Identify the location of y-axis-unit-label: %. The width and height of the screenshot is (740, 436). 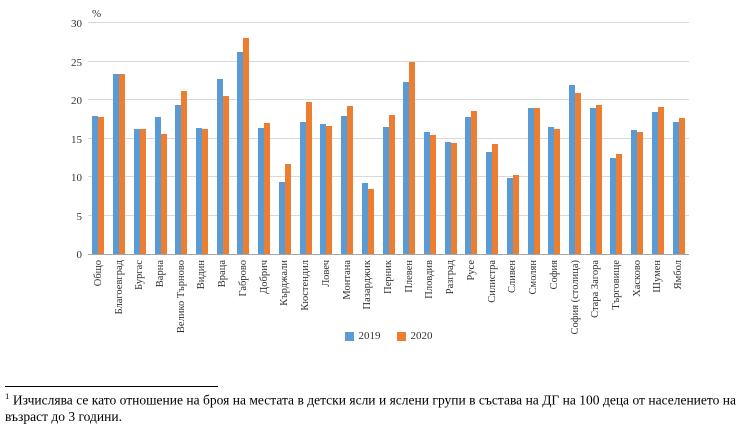
(97, 14).